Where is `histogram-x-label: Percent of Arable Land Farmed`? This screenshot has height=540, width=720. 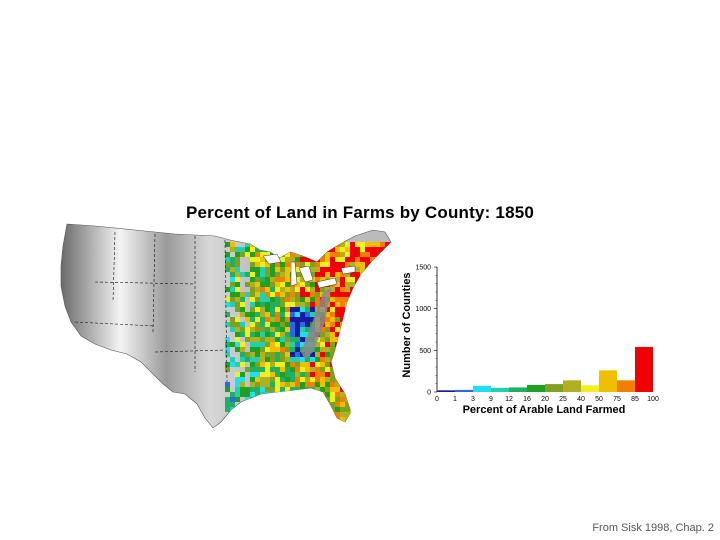 histogram-x-label: Percent of Arable Land Farmed is located at coordinates (544, 410).